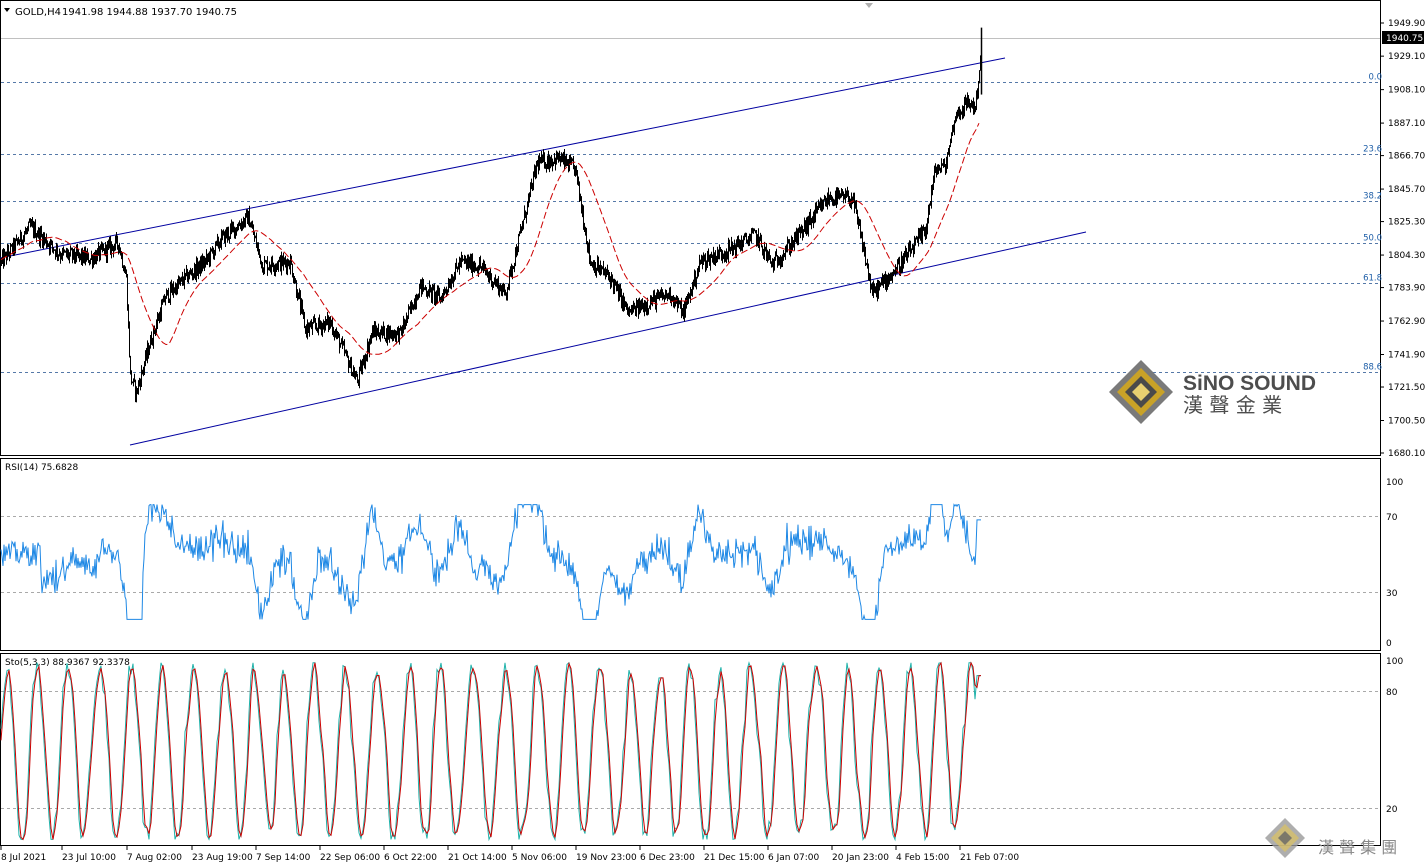 The height and width of the screenshot is (867, 1427). Describe the element at coordinates (1406, 289) in the screenshot. I see `price-tick-label: 1783.90` at that location.